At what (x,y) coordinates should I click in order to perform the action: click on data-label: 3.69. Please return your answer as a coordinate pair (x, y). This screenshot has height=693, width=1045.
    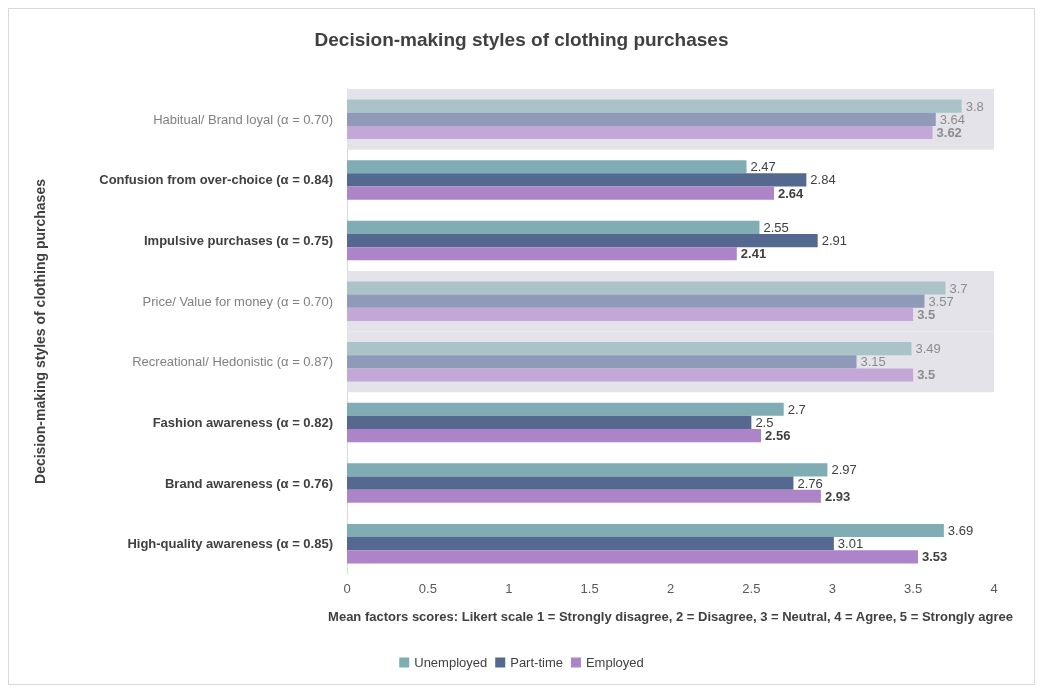
    Looking at the image, I should click on (960, 531).